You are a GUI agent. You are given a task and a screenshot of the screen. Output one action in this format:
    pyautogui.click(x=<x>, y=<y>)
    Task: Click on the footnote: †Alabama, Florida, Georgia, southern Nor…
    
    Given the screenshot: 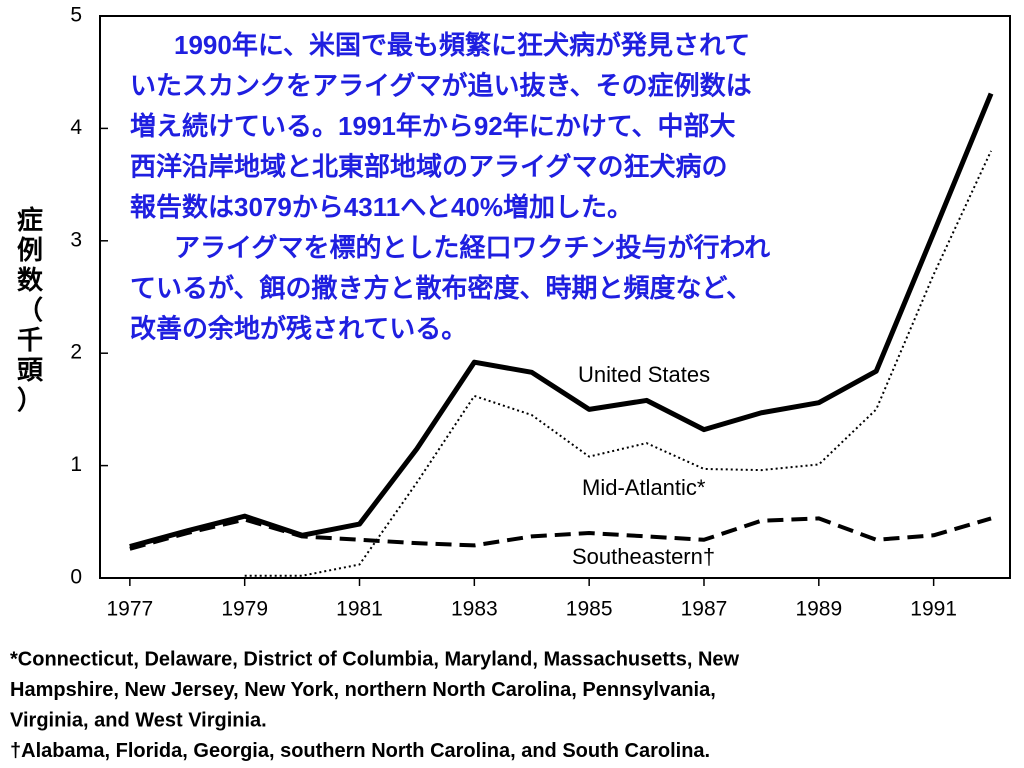 What is the action you would take?
    pyautogui.click(x=360, y=751)
    